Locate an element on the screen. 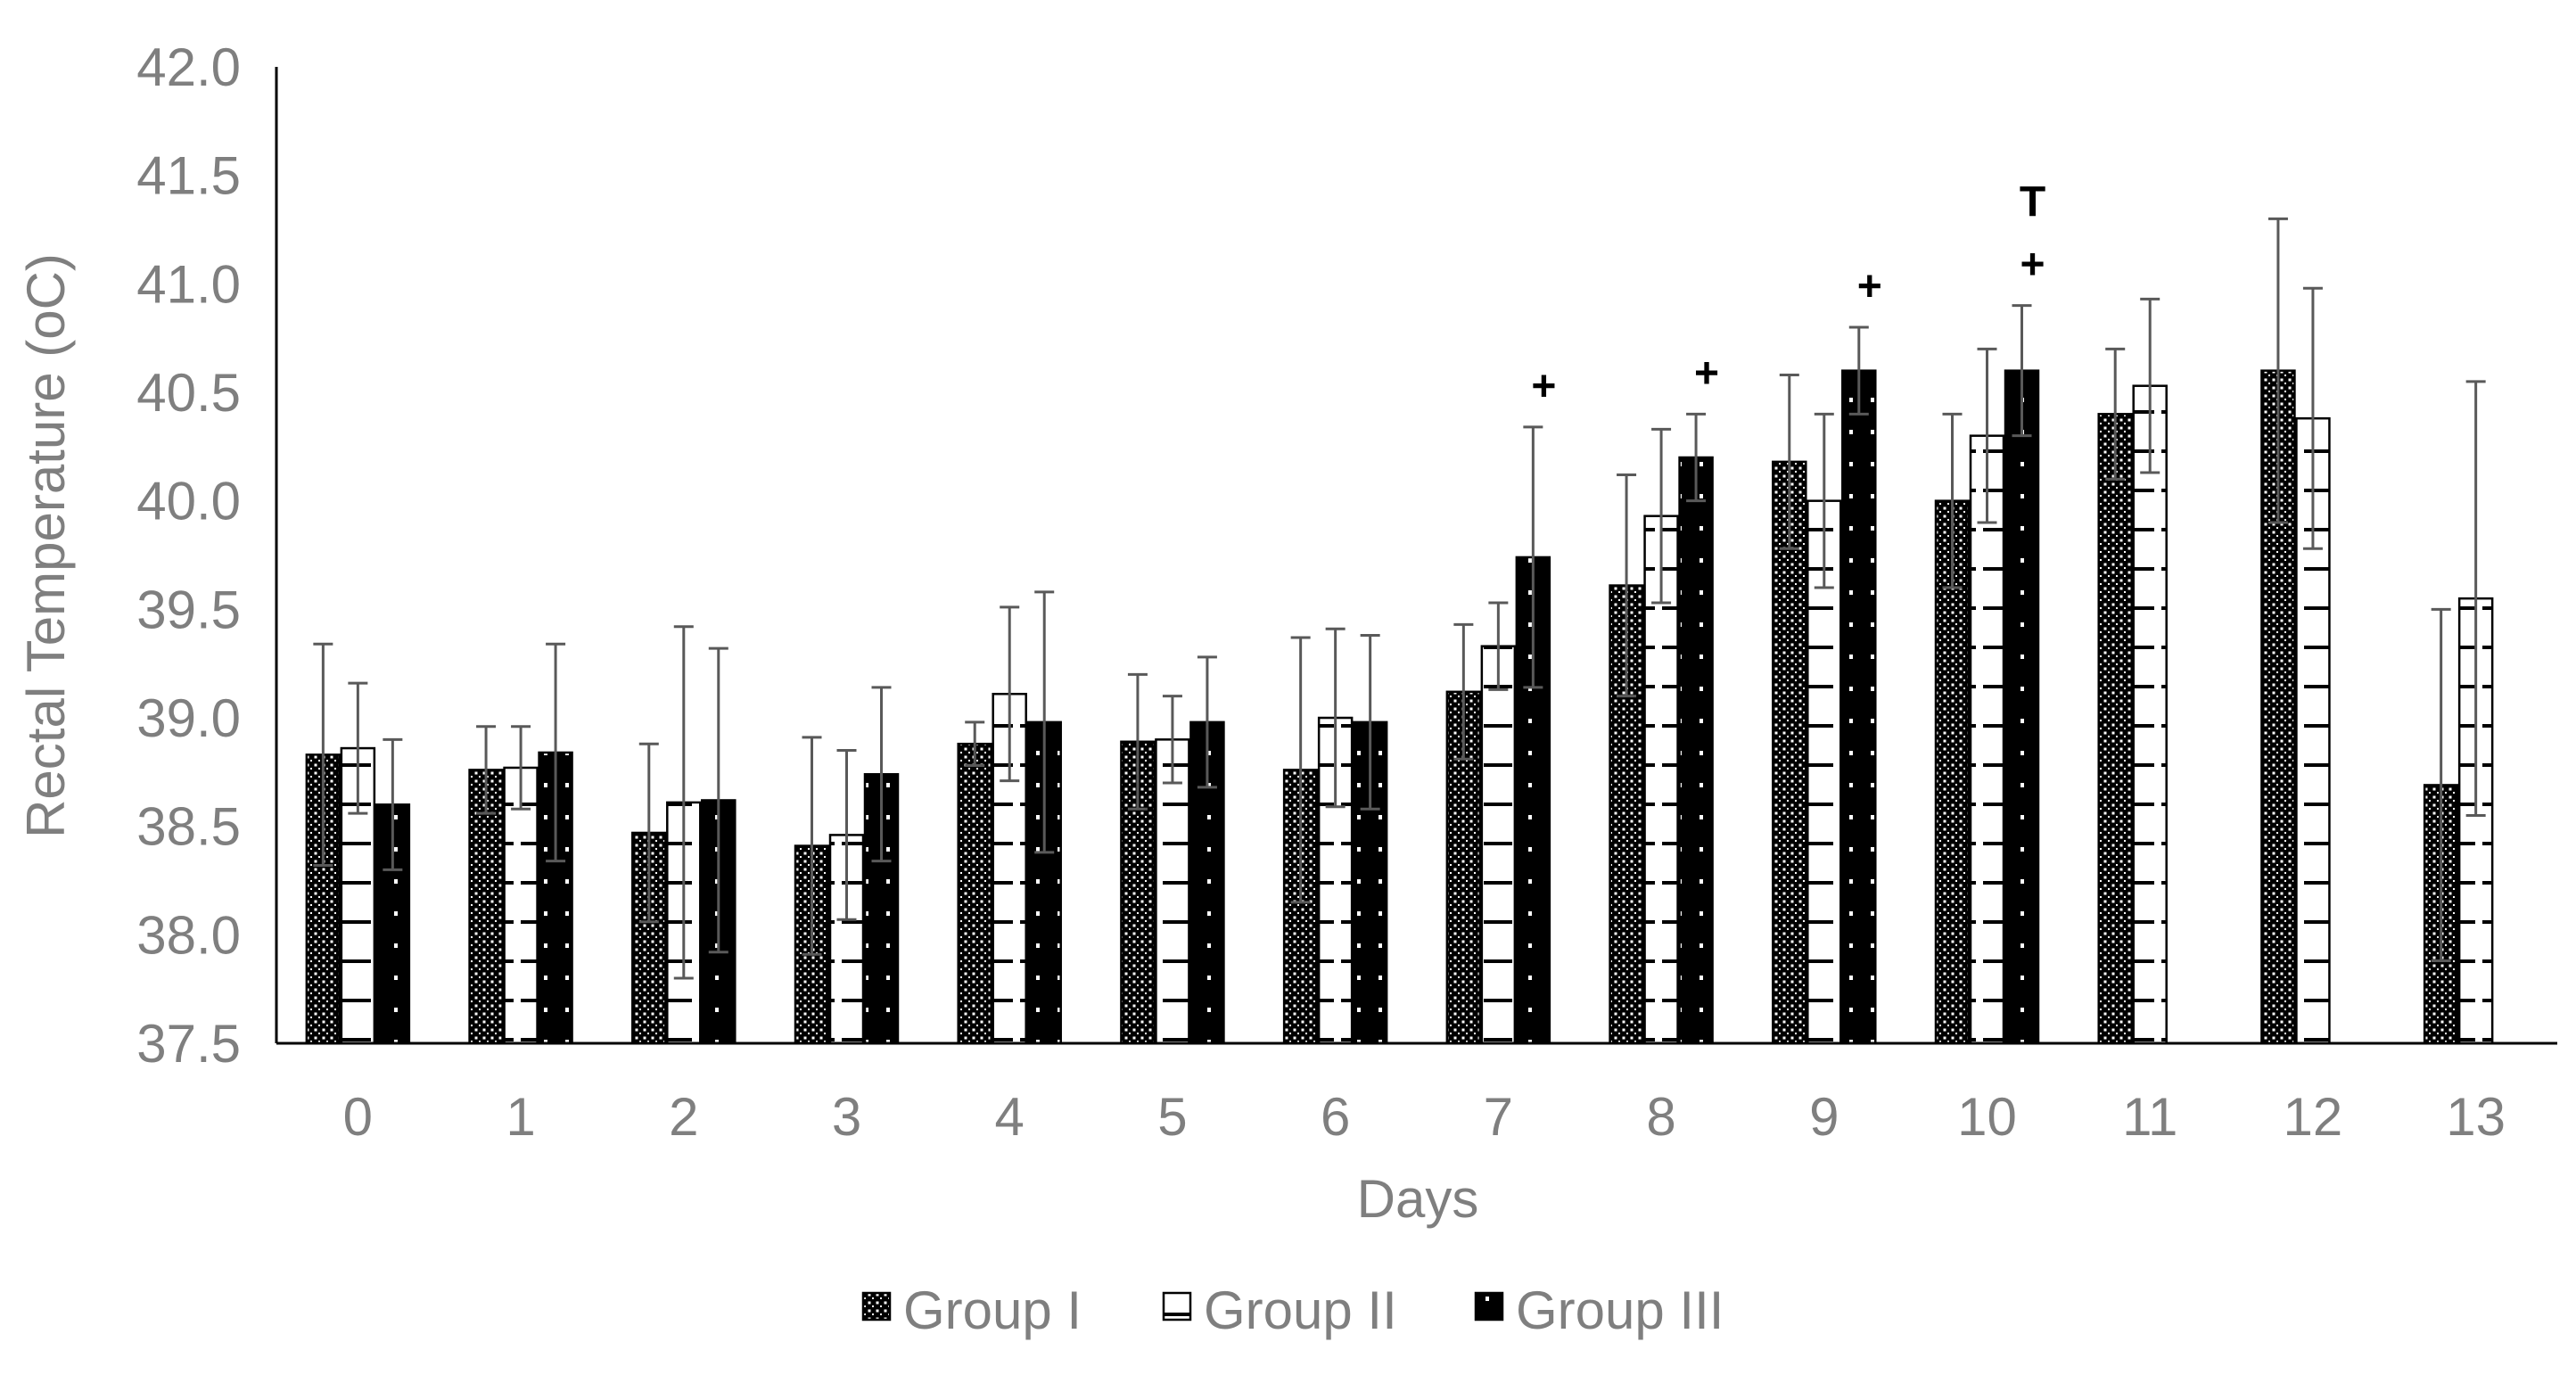 The image size is (2576, 1375). x-axis-ticks: 0 1 2 3 4 5 6 7 8 9 10 11 12 13 is located at coordinates (1424, 1117).